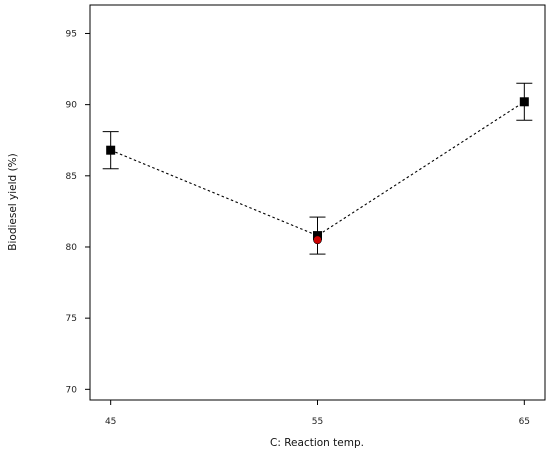 The width and height of the screenshot is (550, 460). Describe the element at coordinates (110, 422) in the screenshot. I see `x-tick-label: 45` at that location.